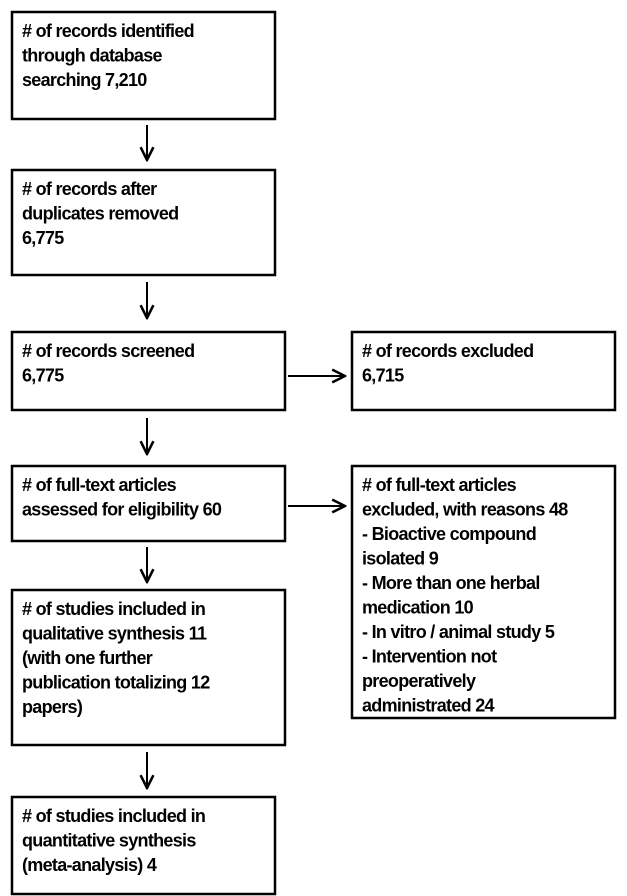 The height and width of the screenshot is (896, 627). Describe the element at coordinates (109, 840) in the screenshot. I see `box-text: quantitative synthesis` at that location.